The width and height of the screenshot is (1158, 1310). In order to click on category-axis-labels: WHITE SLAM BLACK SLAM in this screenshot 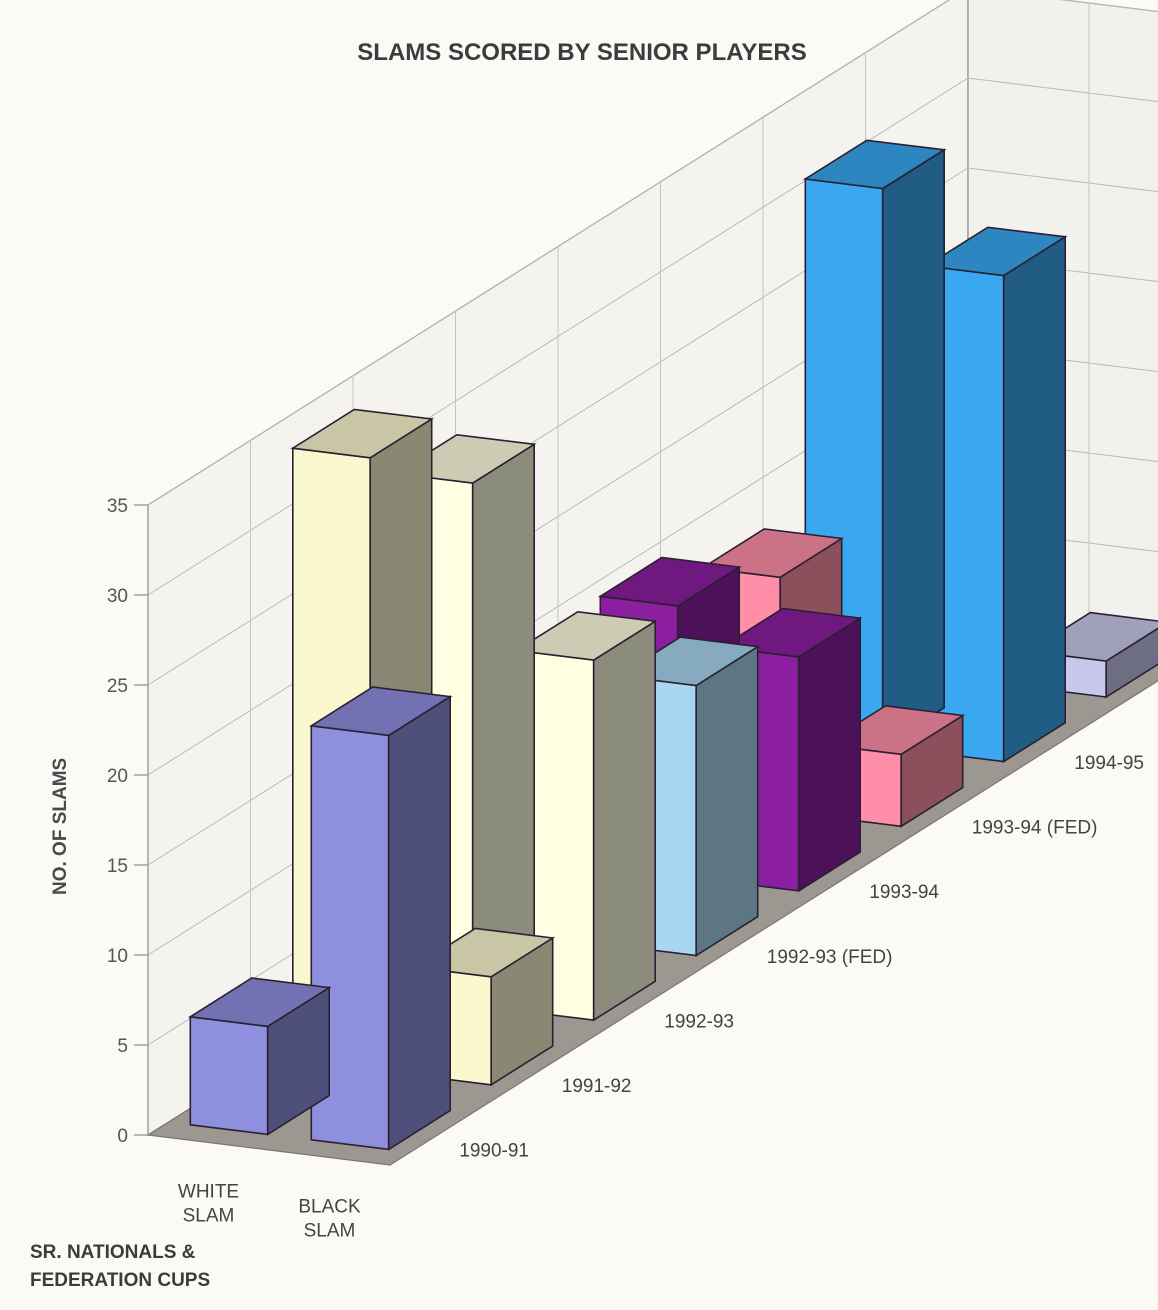, I will do `click(269, 1212)`.